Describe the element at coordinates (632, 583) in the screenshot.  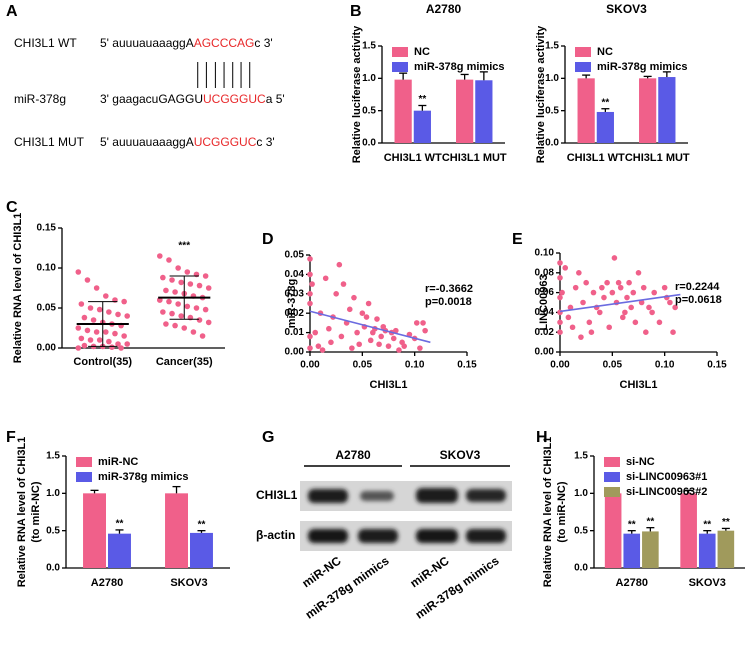
I see `x-tick-label: A2780` at that location.